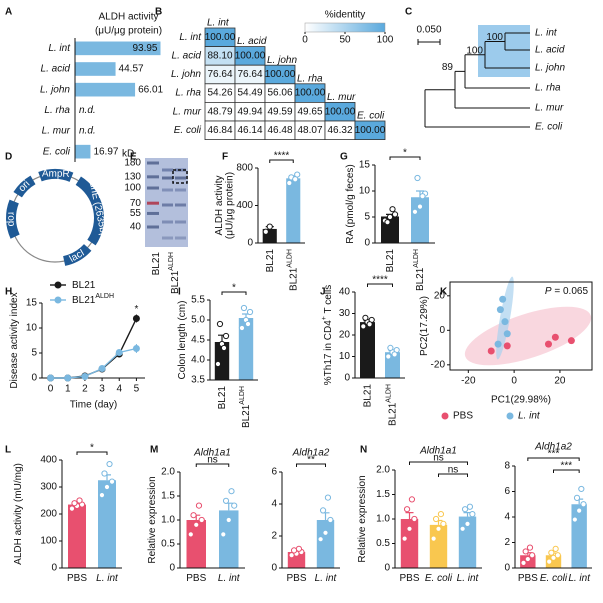 The image size is (603, 603). I want to click on y-tick-label: 15, so click(365, 165).